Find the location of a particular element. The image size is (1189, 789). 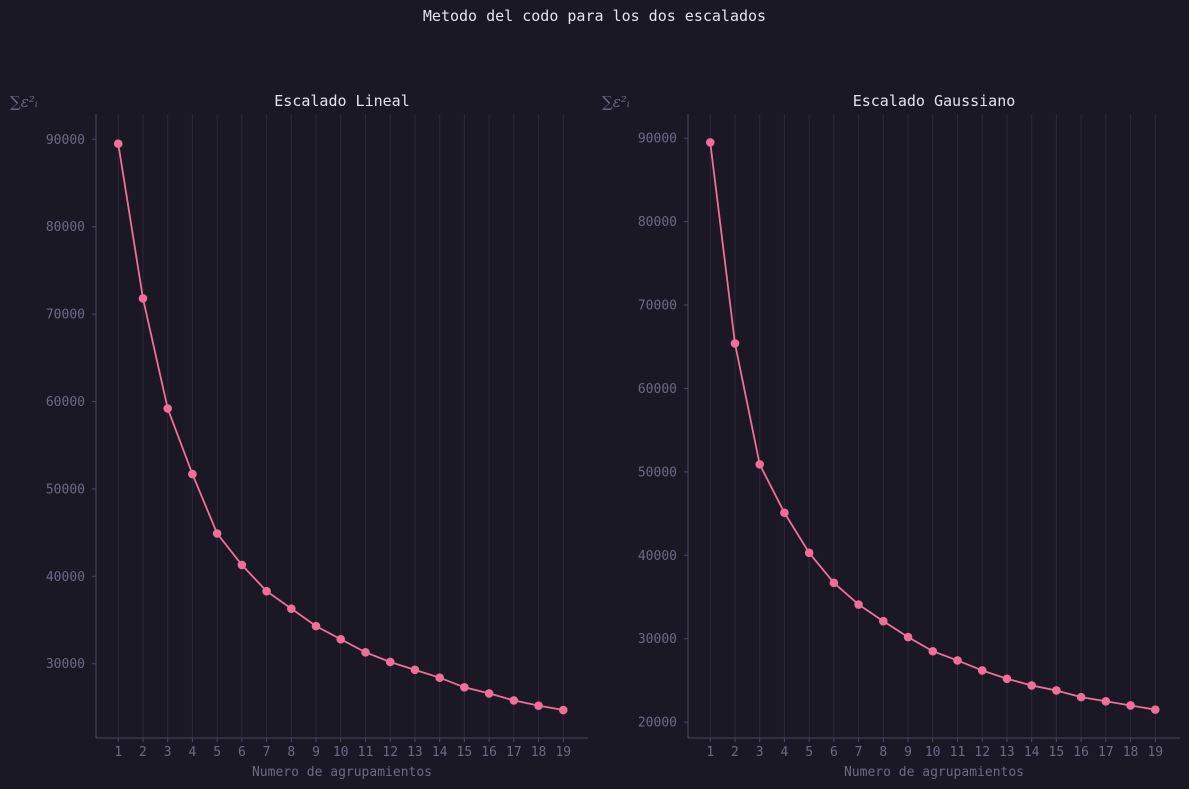

figure-title: Metodo del codo para los dos escalados is located at coordinates (594, 16).